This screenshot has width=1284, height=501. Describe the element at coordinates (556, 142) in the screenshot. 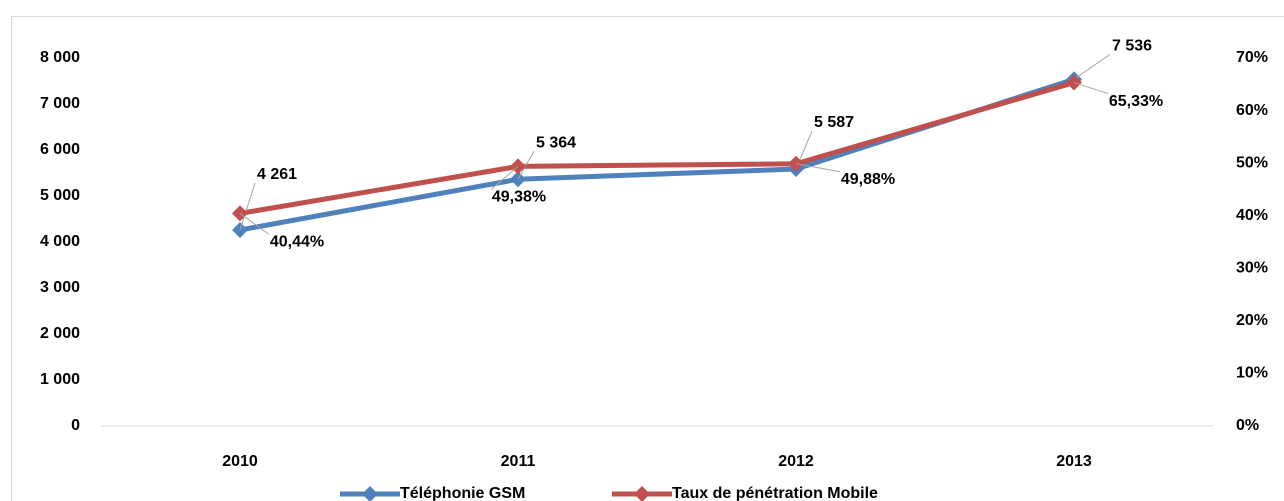

I see `data-label: 5 364` at that location.